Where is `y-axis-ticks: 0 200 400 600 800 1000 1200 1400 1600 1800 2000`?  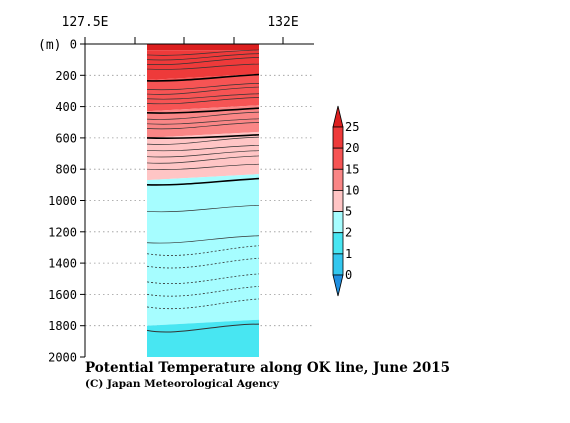 y-axis-ticks: 0 200 400 600 800 1000 1200 1400 1600 1800 2000 is located at coordinates (66, 201).